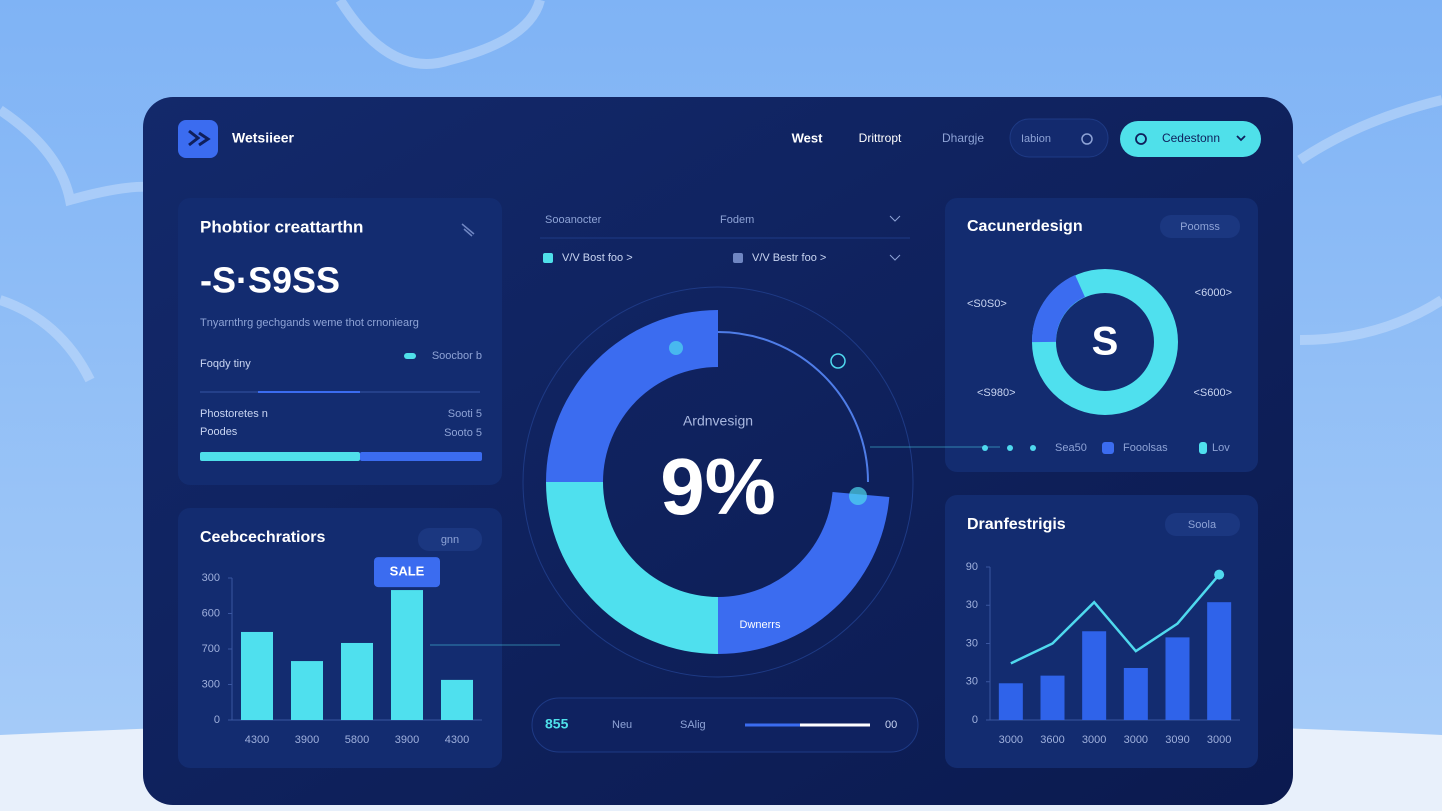  Describe the element at coordinates (1177, 740) in the screenshot. I see `x-tick-label: 3090` at that location.